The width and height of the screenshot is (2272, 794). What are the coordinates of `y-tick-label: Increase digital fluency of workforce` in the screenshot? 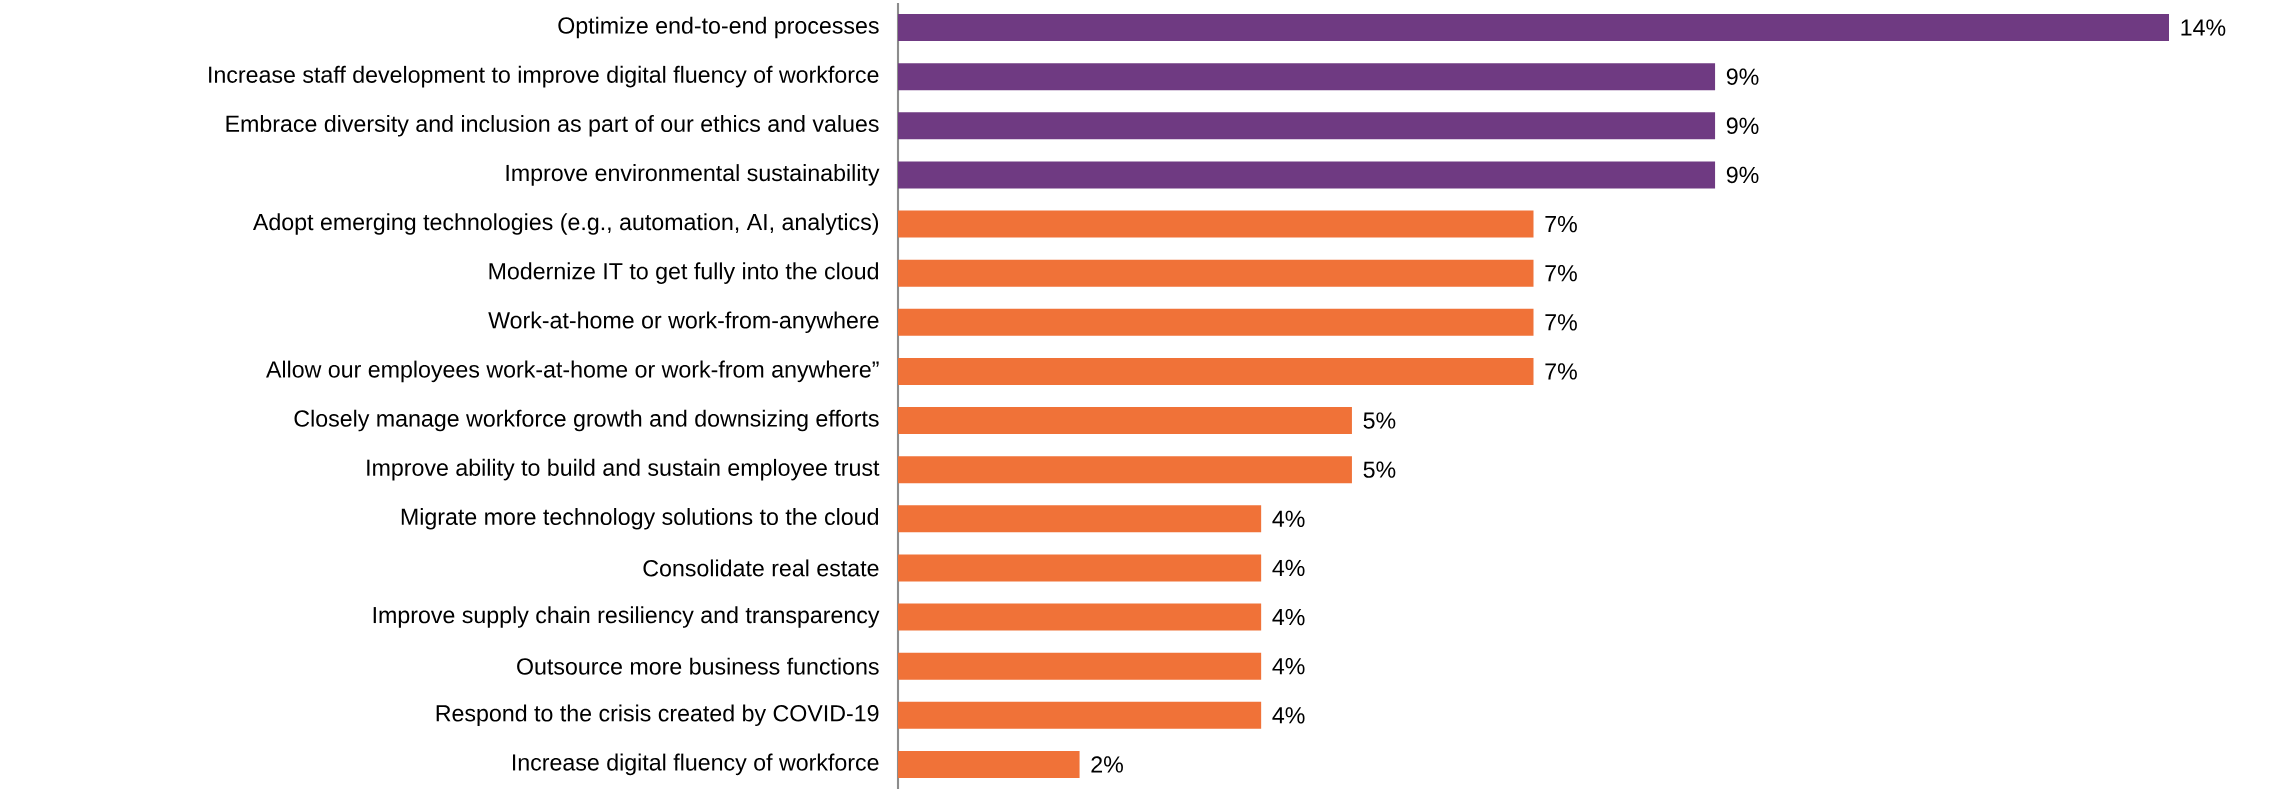 It's located at (695, 764).